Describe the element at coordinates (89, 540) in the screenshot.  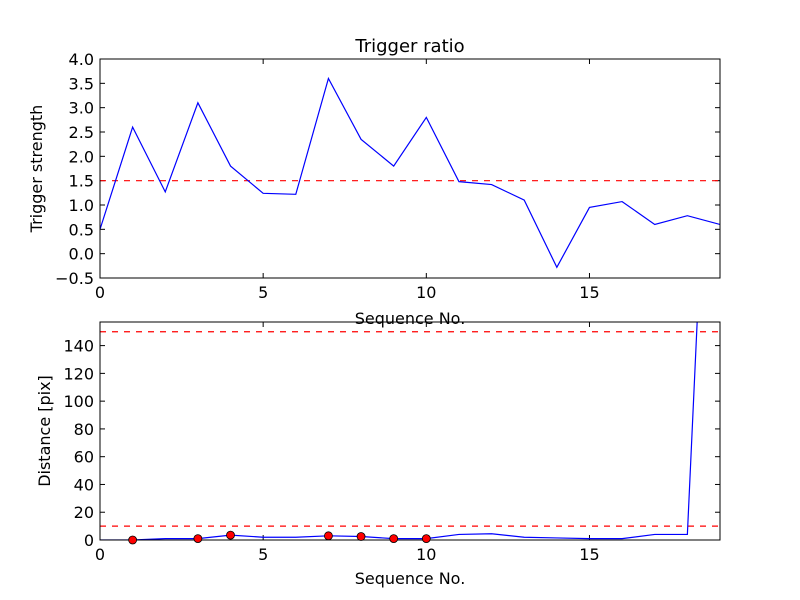
I see `y-tick-label: 0` at that location.